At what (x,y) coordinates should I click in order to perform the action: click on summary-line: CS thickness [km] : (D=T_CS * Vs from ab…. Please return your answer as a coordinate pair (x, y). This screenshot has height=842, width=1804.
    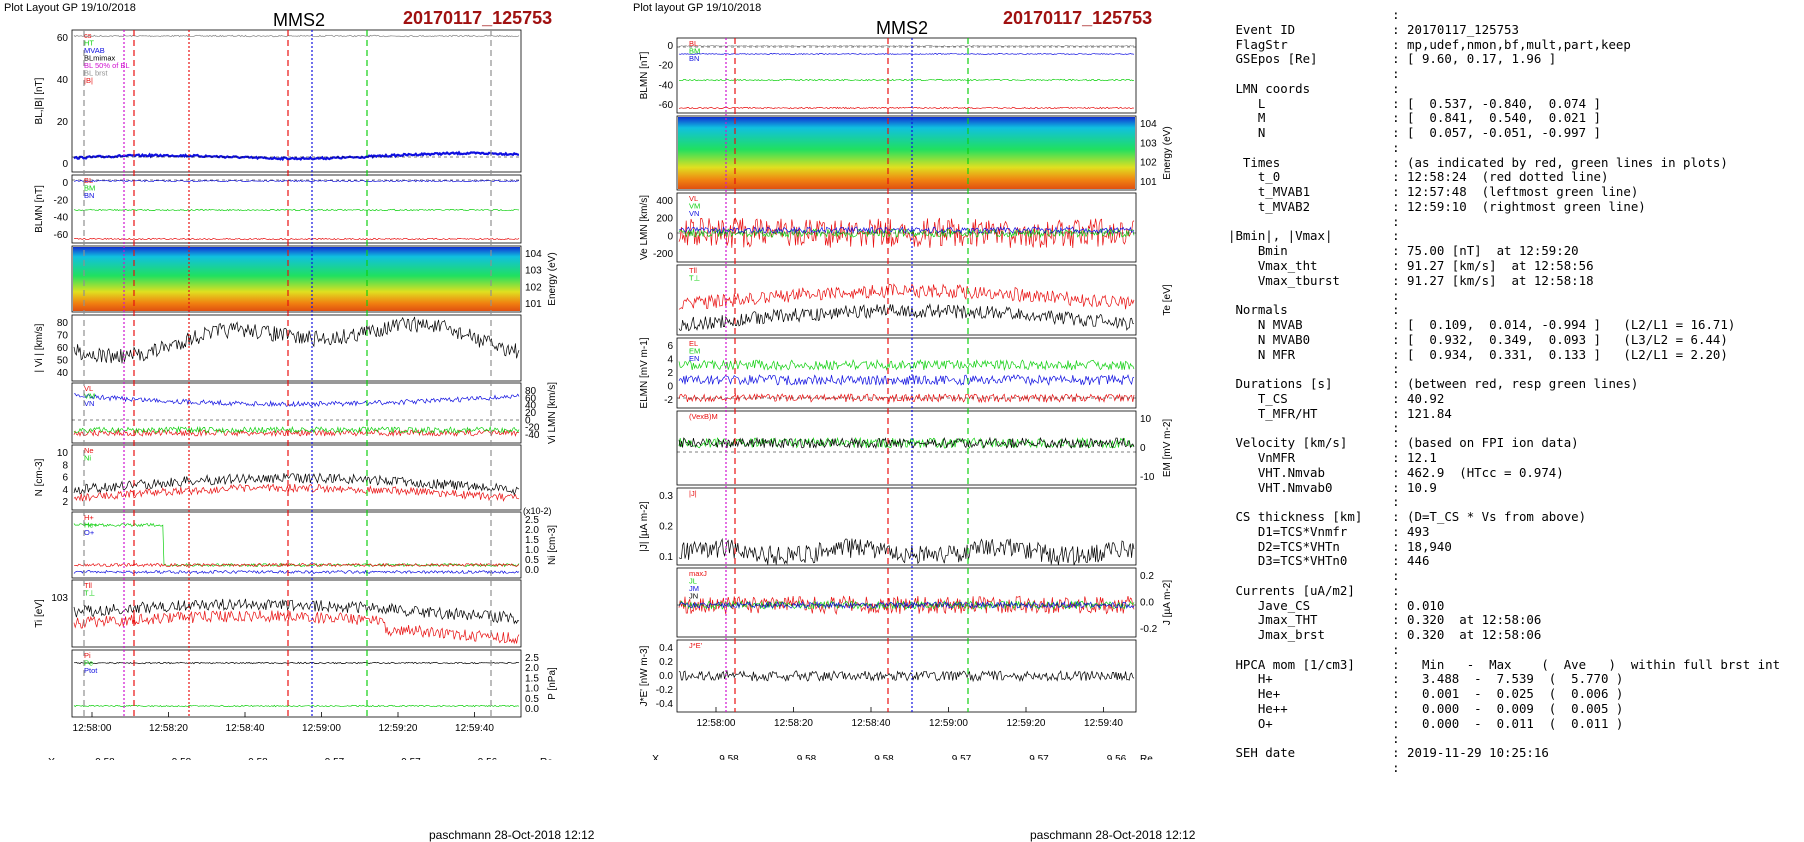
    Looking at the image, I should click on (1407, 517).